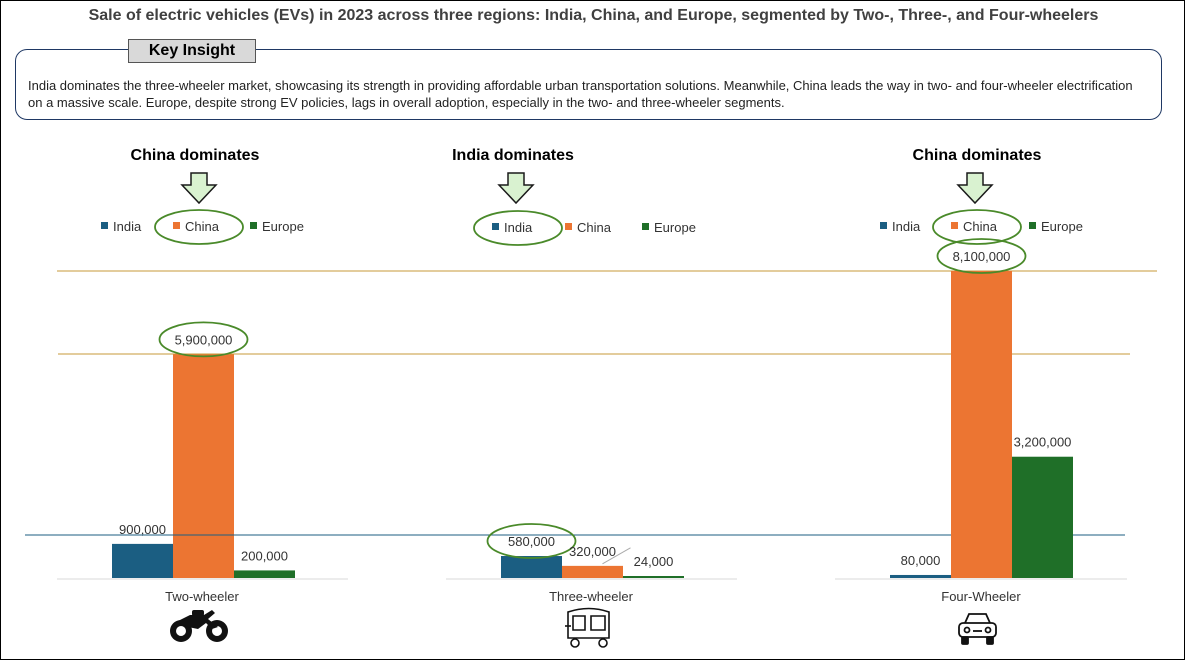 The image size is (1187, 662). I want to click on auto-rickshaw-icon, so click(587, 627).